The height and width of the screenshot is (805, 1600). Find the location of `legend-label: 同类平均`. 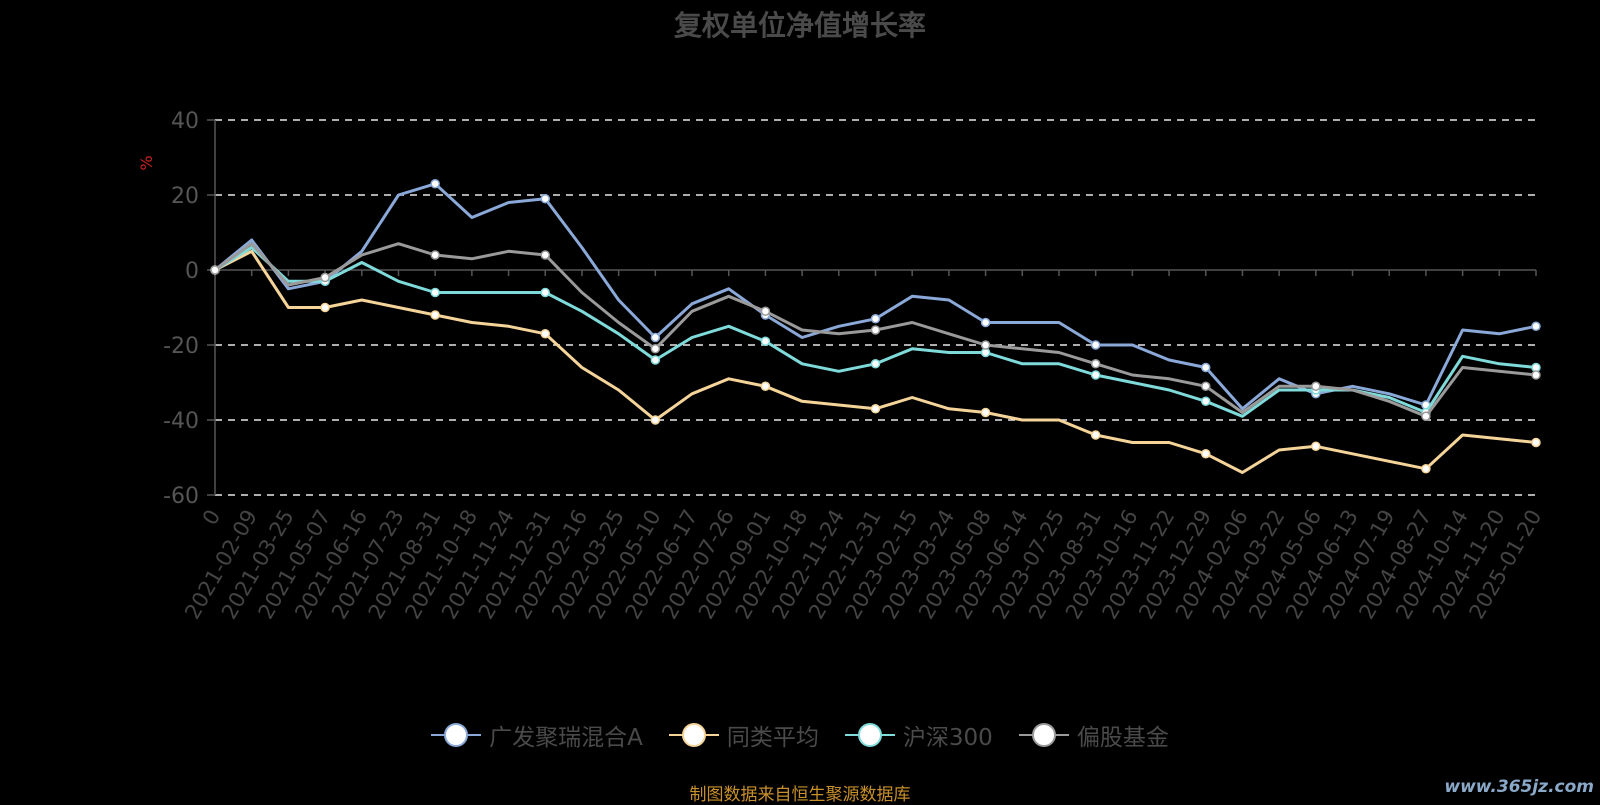

legend-label: 同类平均 is located at coordinates (772, 738).